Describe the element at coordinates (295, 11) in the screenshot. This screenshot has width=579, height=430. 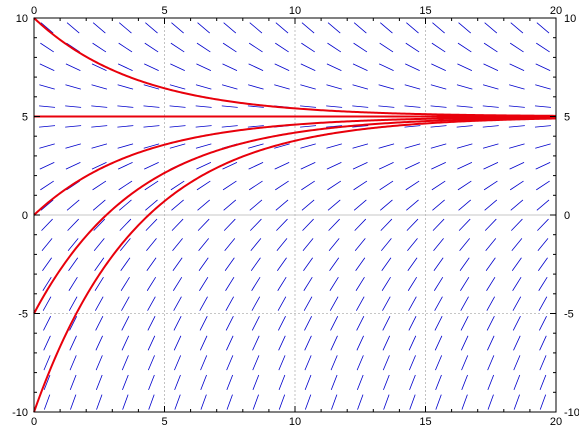
I see `x-tick-label-top: 10` at that location.